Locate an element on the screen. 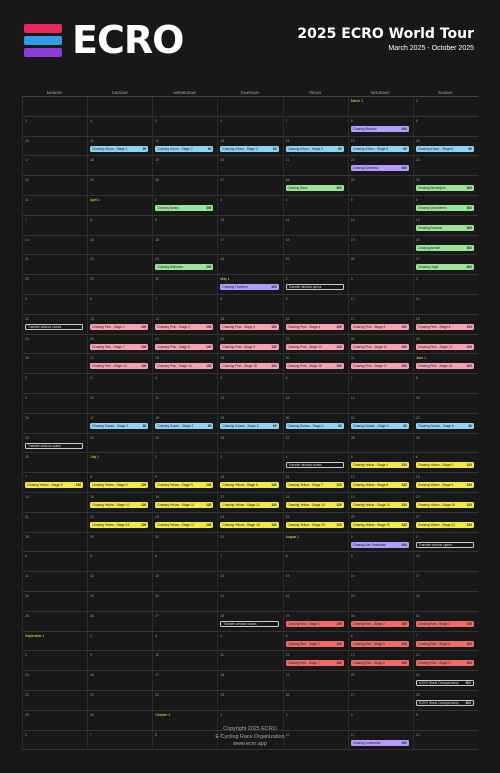 The width and height of the screenshot is (500, 773). day-cell: 30 Chasing Pink - Stage 16 100 is located at coordinates (315, 364).